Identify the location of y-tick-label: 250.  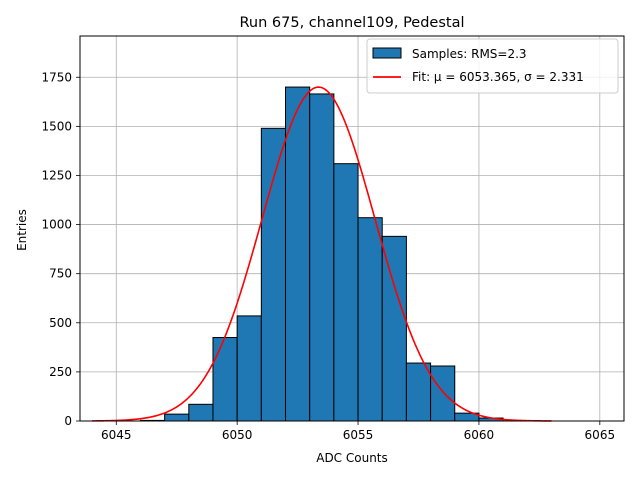
(60, 372).